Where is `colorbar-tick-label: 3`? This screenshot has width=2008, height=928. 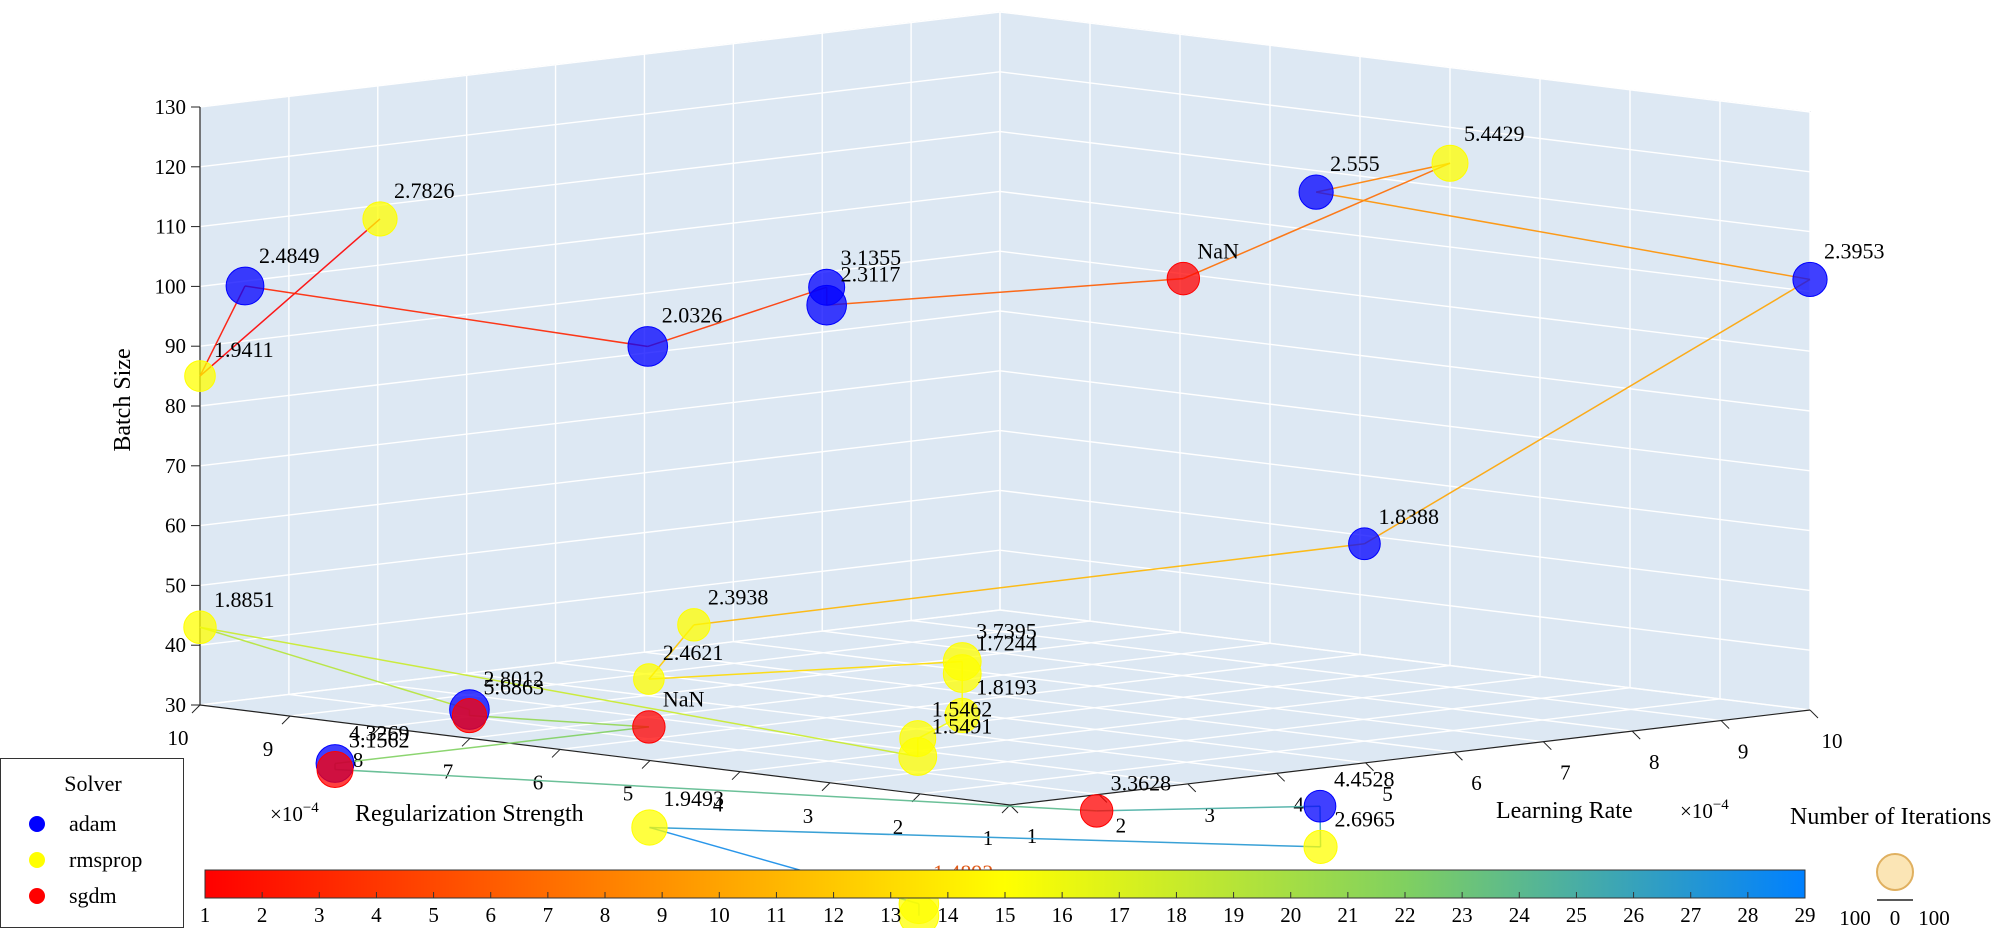
colorbar-tick-label: 3 is located at coordinates (319, 915).